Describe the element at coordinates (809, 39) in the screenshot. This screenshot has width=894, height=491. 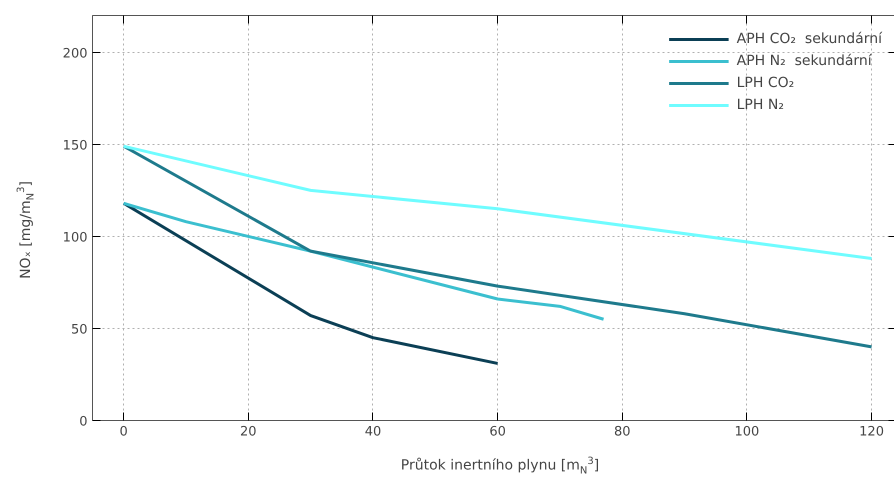
I see `legend-label: APH CO₂ sekundární` at that location.